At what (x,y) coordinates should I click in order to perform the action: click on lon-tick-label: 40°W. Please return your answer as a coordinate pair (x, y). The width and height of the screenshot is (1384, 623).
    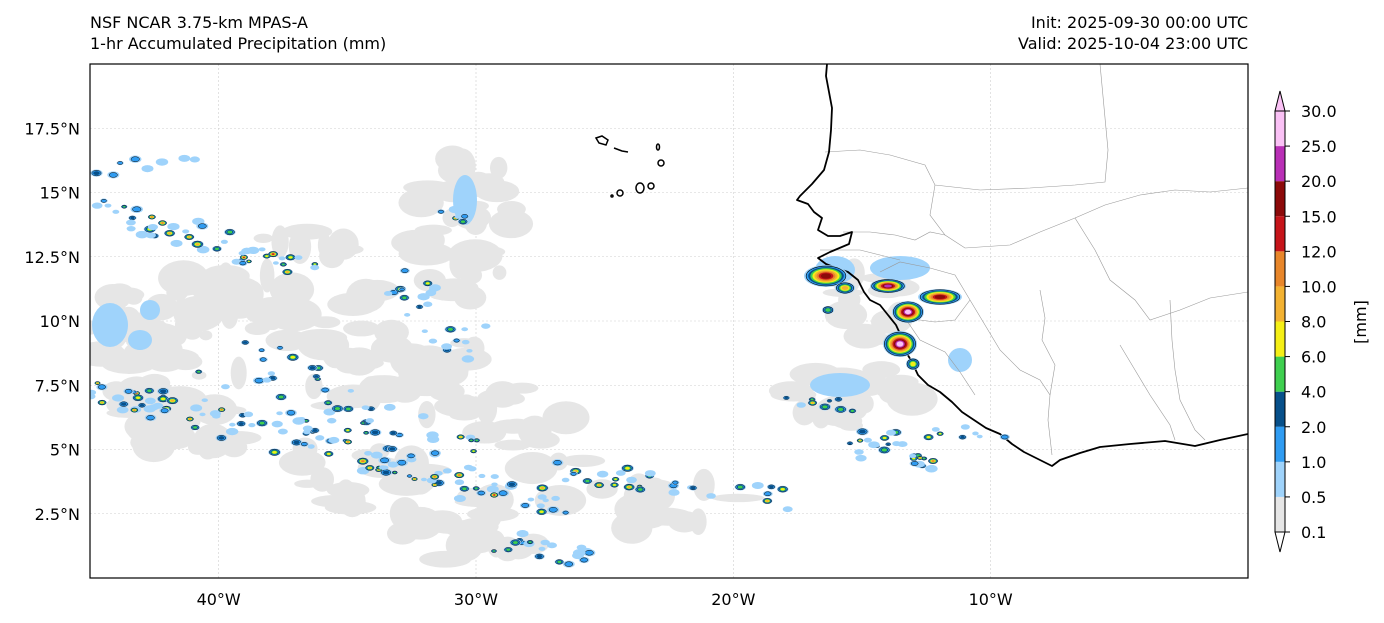
    Looking at the image, I should click on (219, 599).